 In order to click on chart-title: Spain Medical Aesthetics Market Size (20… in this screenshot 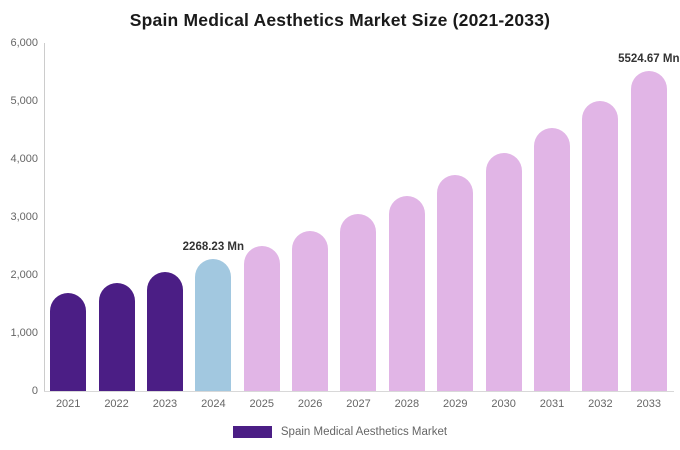, I will do `click(340, 20)`.